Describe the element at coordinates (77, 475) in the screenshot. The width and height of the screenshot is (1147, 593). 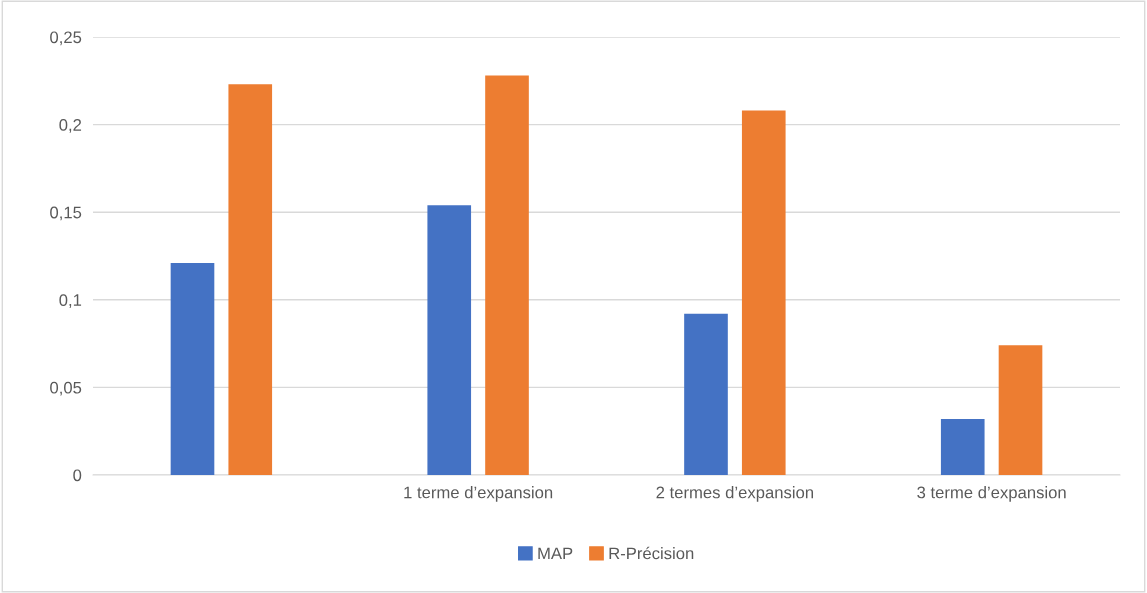
I see `y-tick-label: 0` at that location.